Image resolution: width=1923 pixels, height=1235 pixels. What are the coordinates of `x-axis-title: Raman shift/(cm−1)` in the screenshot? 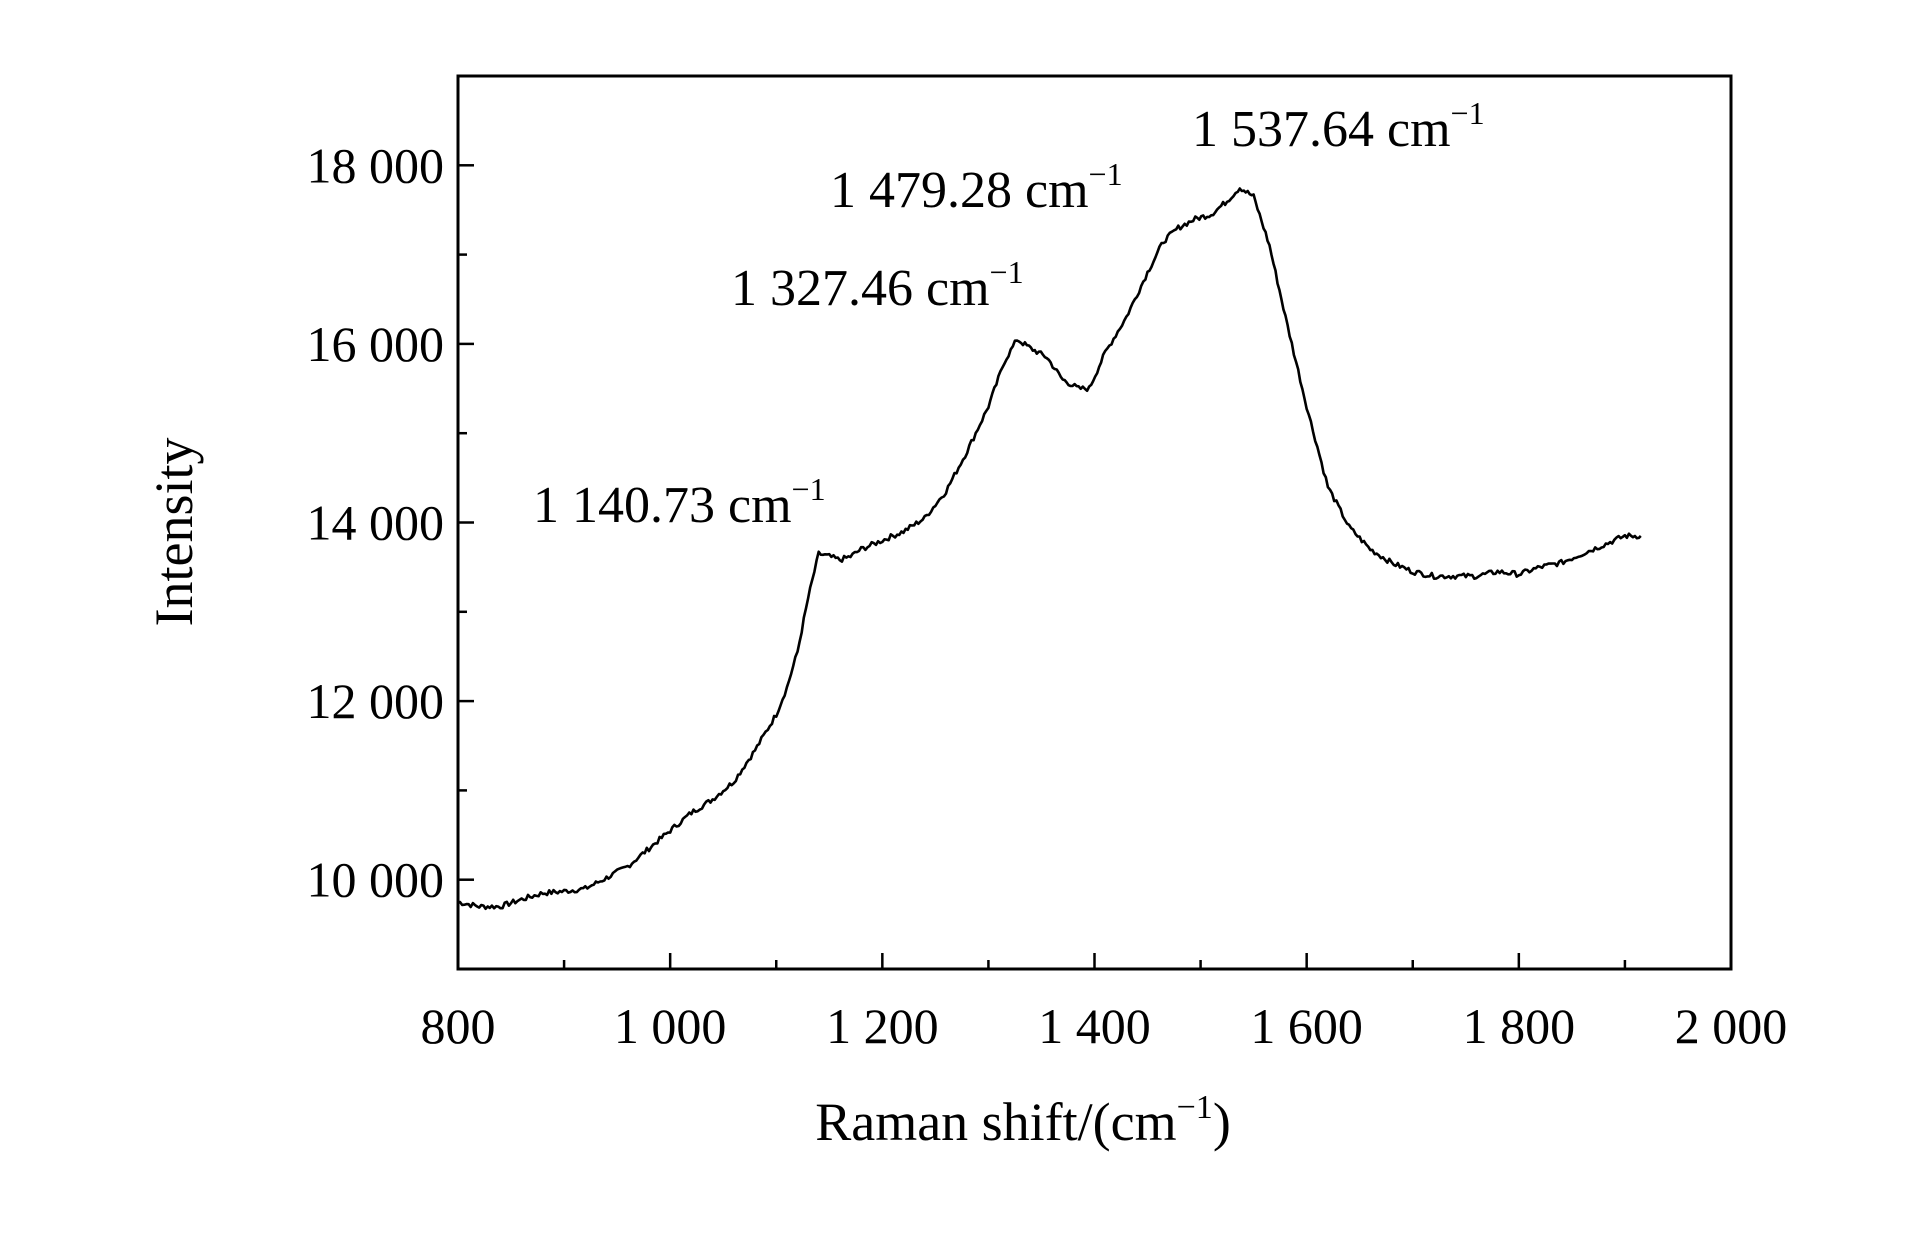 It's located at (1023, 1120).